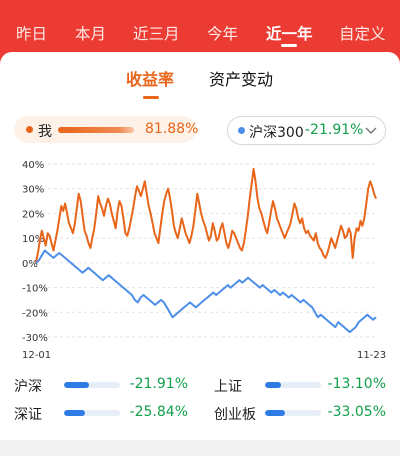  What do you see at coordinates (289, 45) in the screenshot?
I see `active-tab-indicator` at bounding box center [289, 45].